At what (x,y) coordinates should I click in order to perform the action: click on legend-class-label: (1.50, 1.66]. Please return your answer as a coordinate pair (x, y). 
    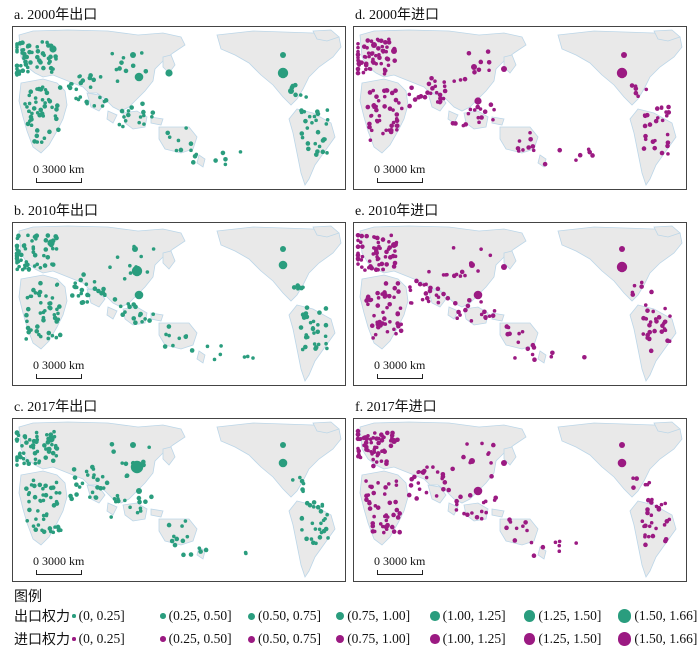
    Looking at the image, I should click on (666, 615).